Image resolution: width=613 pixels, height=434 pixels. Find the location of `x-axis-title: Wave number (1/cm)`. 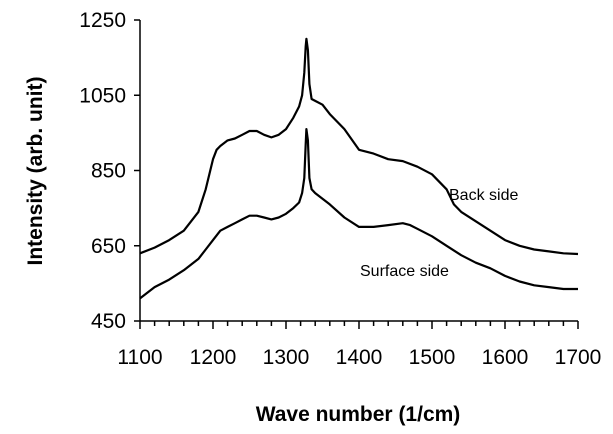

x-axis-title: Wave number (1/cm) is located at coordinates (358, 414).